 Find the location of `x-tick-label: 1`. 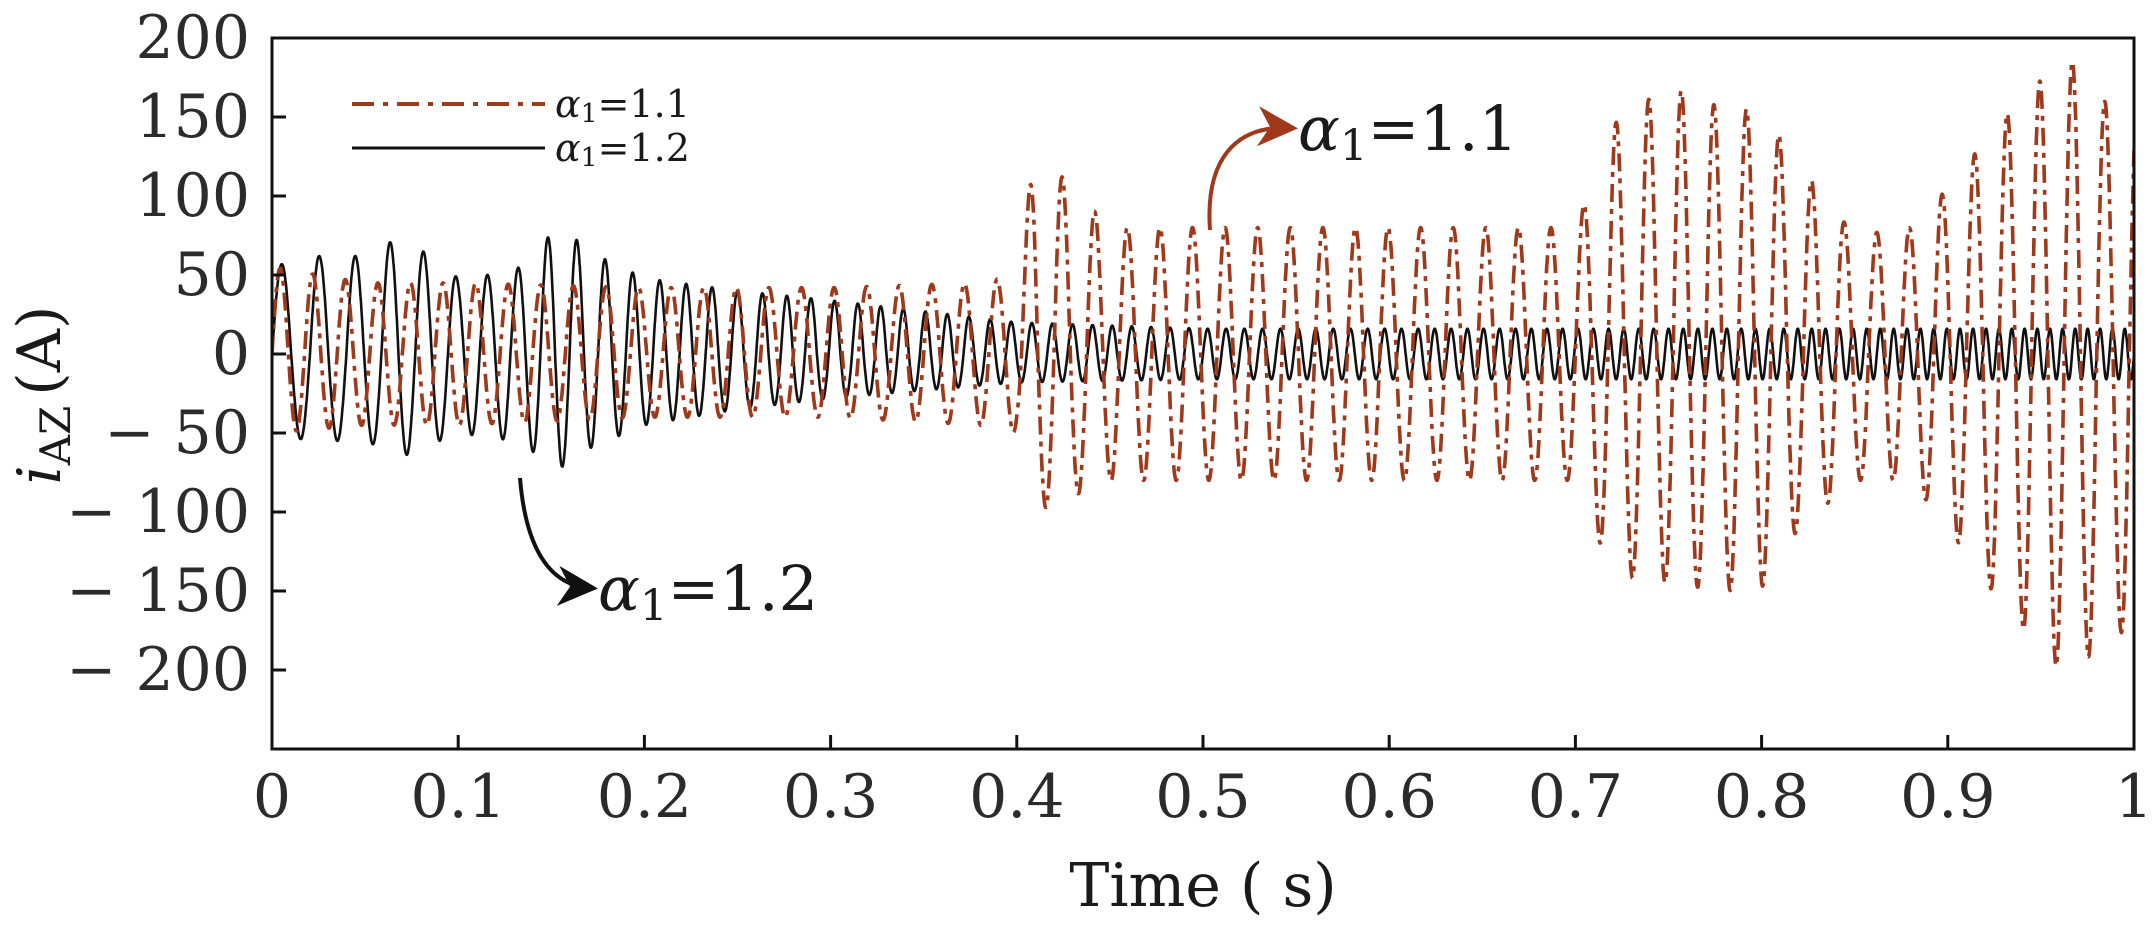

x-tick-label: 1 is located at coordinates (2134, 797).